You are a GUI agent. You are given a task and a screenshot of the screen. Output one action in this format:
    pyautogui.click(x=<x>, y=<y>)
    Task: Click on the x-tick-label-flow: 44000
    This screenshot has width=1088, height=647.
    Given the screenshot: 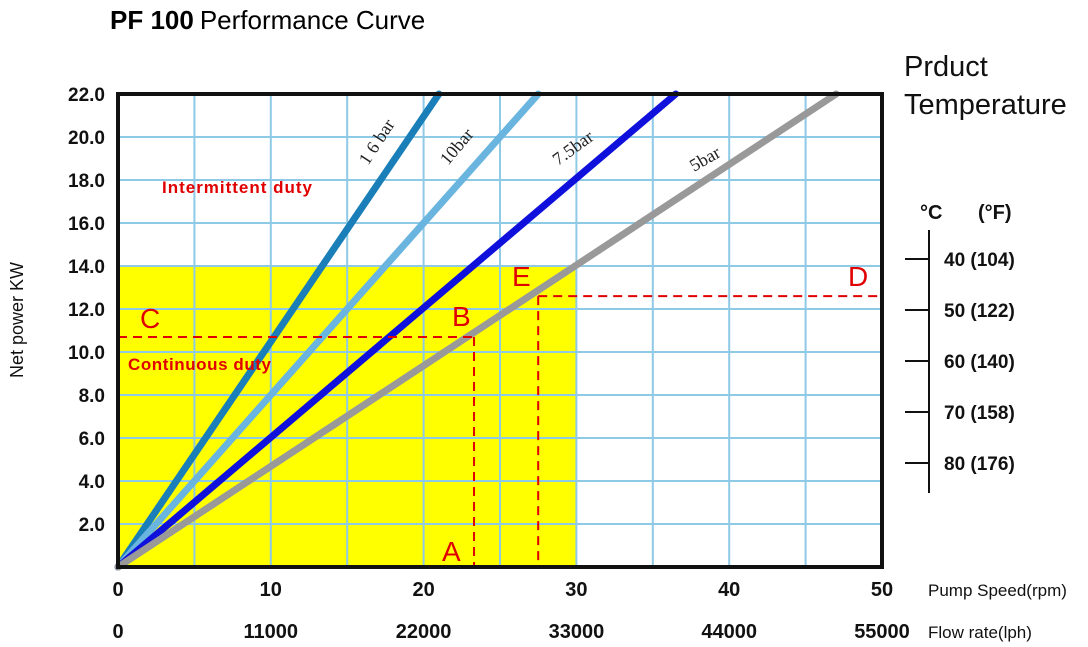 What is the action you would take?
    pyautogui.click(x=729, y=632)
    